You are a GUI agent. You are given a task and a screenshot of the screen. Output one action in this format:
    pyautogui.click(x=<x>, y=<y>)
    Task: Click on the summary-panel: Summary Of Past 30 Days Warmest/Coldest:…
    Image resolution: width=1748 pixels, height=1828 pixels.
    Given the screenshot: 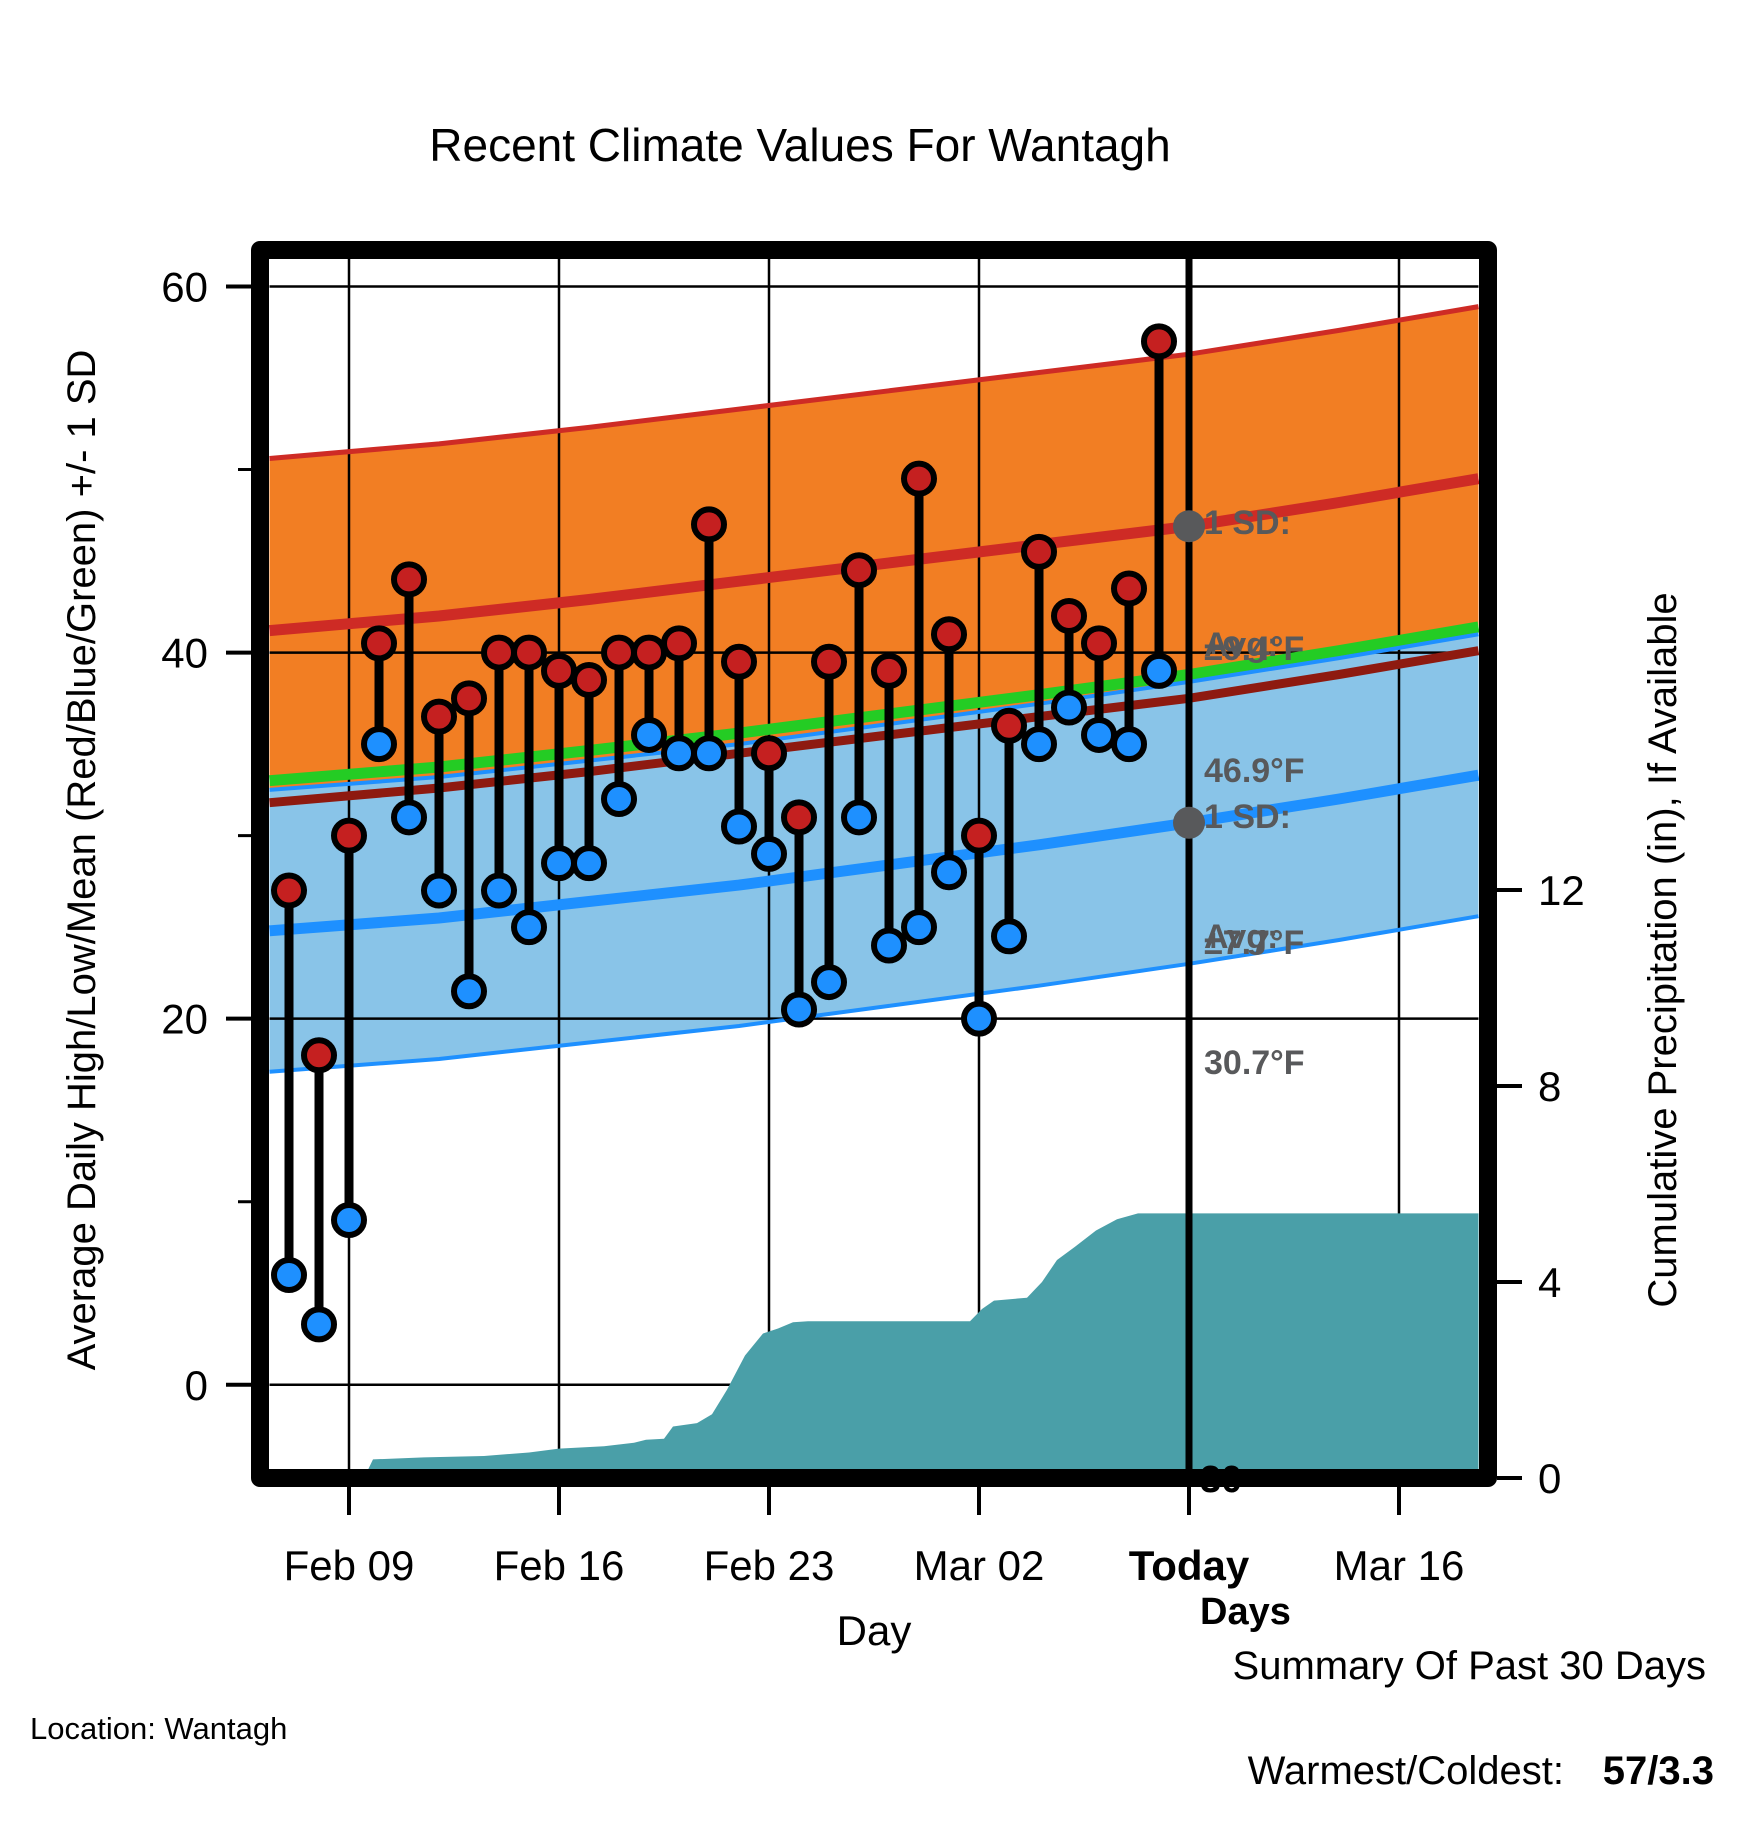 What is the action you would take?
    pyautogui.click(x=1366, y=1718)
    